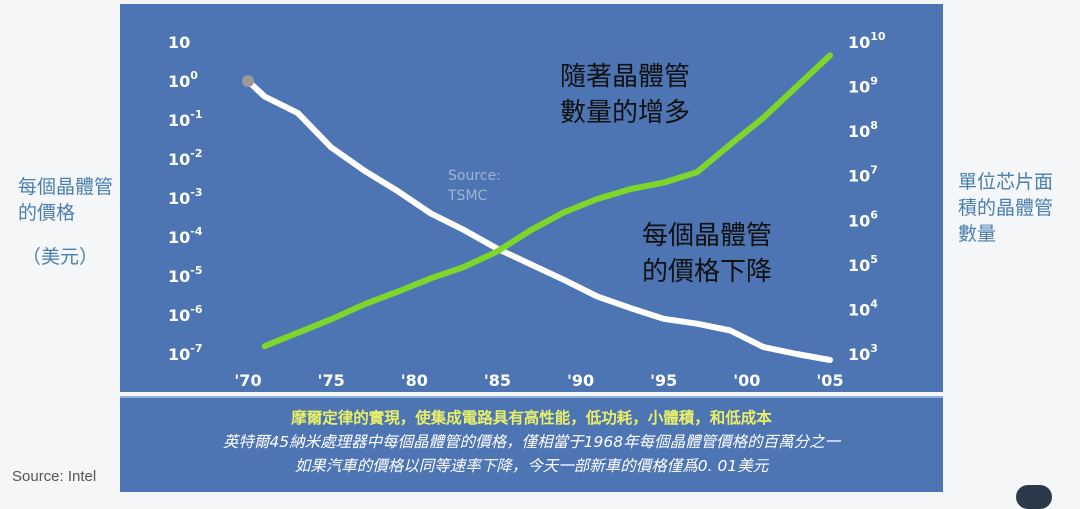  What do you see at coordinates (185, 158) in the screenshot?
I see `left-tick-label: 10⁻²` at bounding box center [185, 158].